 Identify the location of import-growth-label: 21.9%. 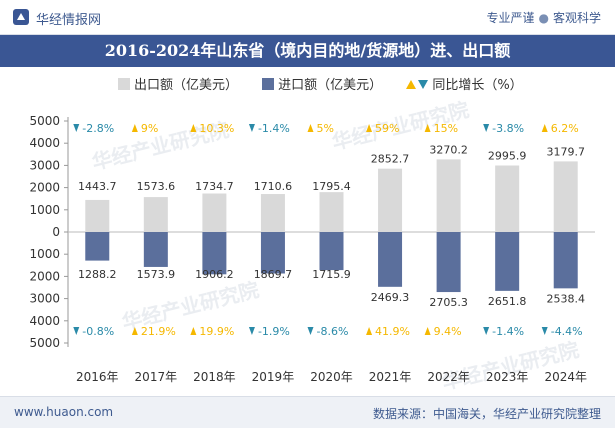
(158, 331).